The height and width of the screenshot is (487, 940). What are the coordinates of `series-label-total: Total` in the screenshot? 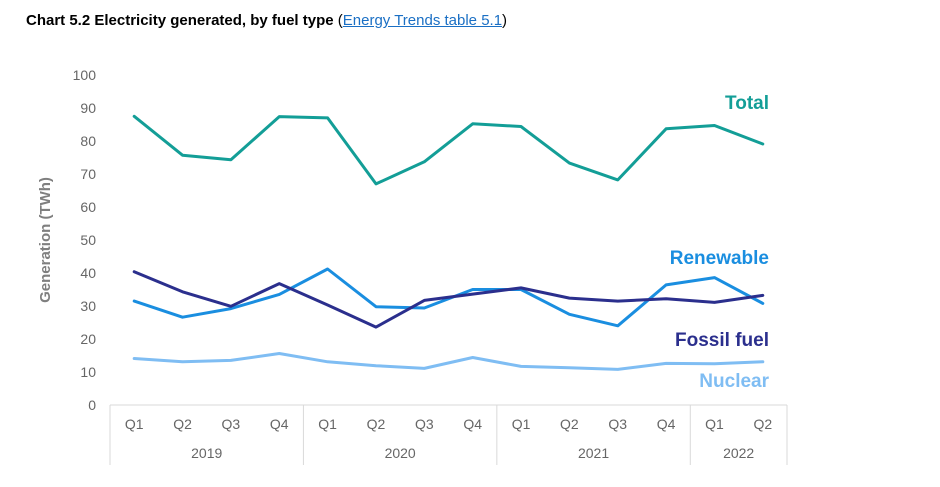 It's located at (747, 103).